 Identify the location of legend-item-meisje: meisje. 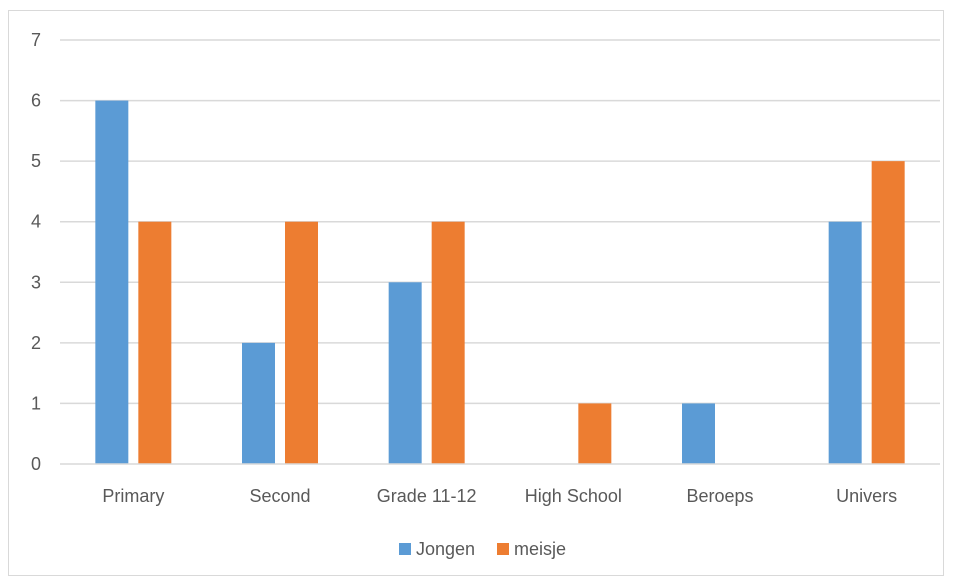
(531, 549).